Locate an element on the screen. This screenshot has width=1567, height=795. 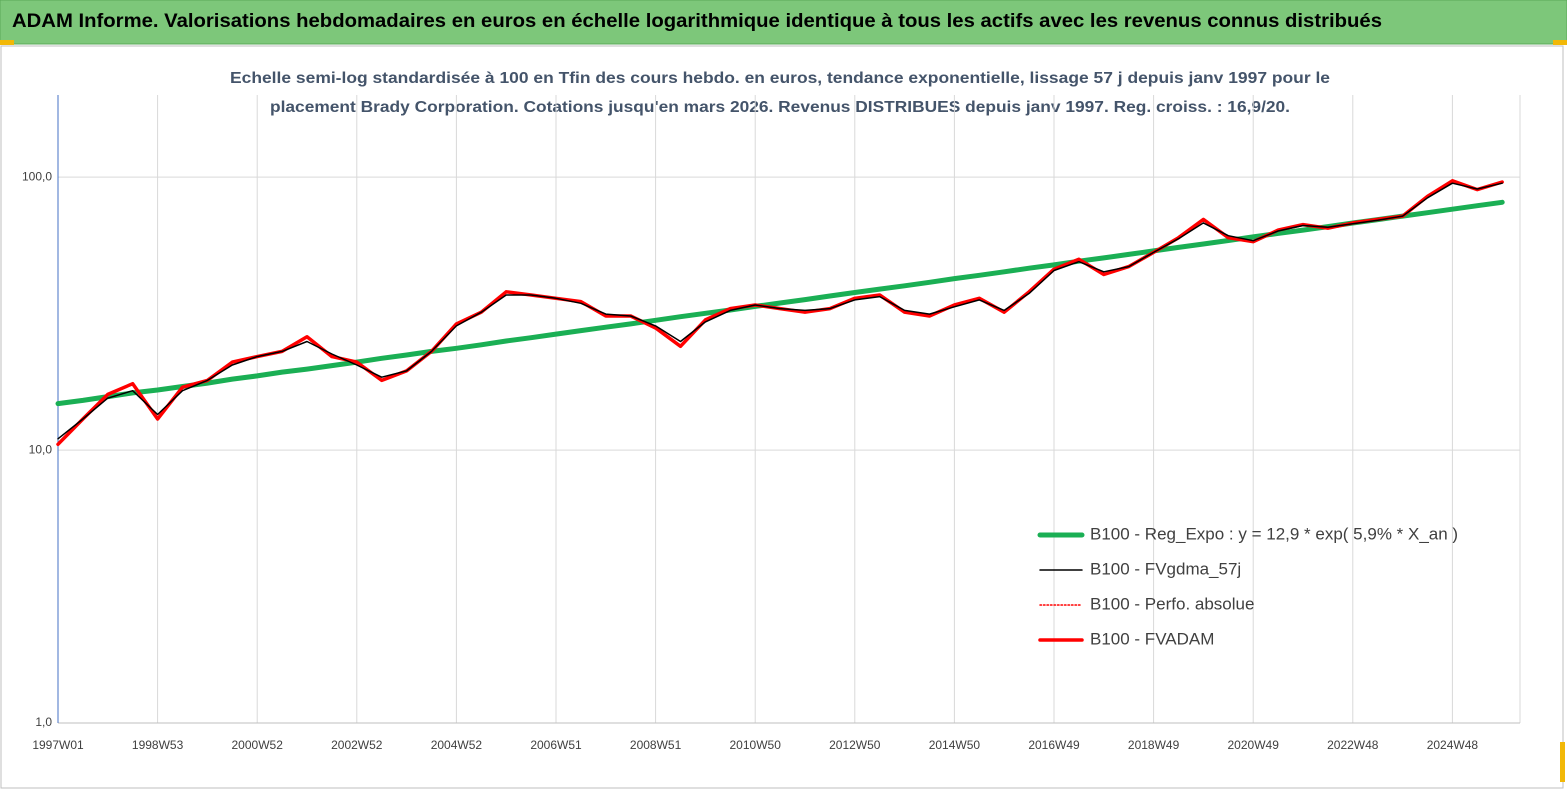
x-tick-label: 2002W52 is located at coordinates (357, 745).